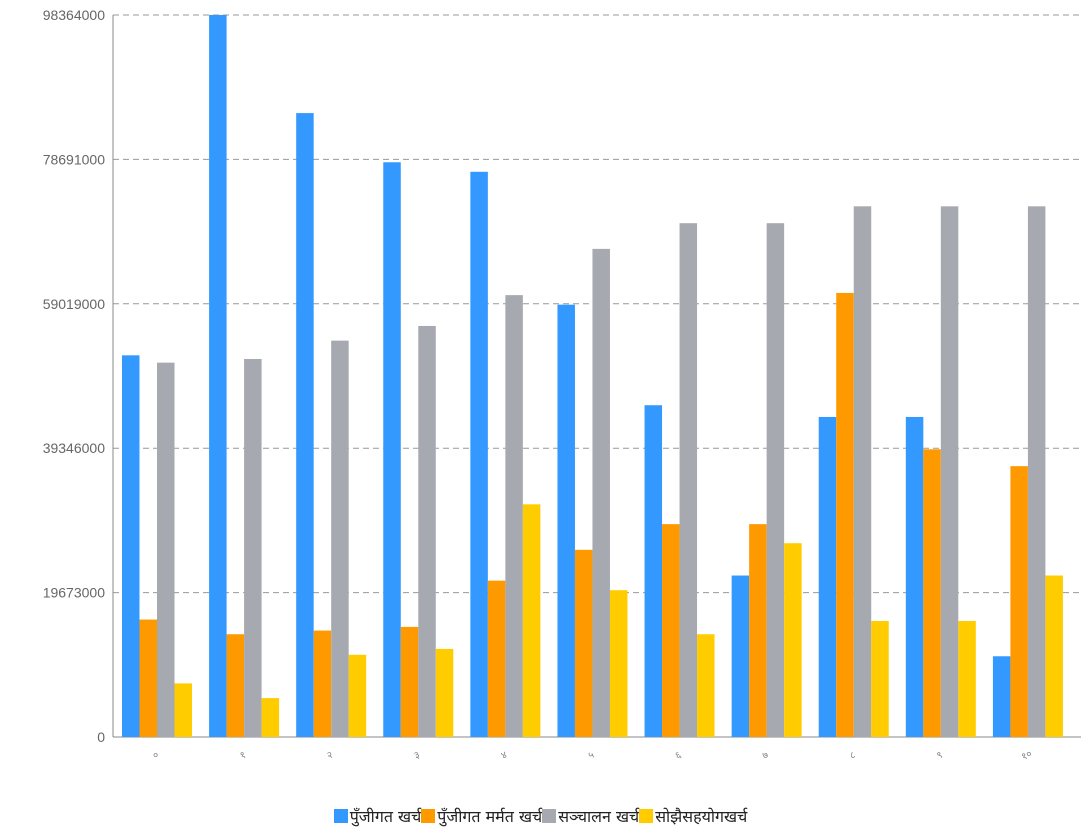 Image resolution: width=1081 pixels, height=837 pixels. I want to click on x-tick-label: ७, so click(765, 756).